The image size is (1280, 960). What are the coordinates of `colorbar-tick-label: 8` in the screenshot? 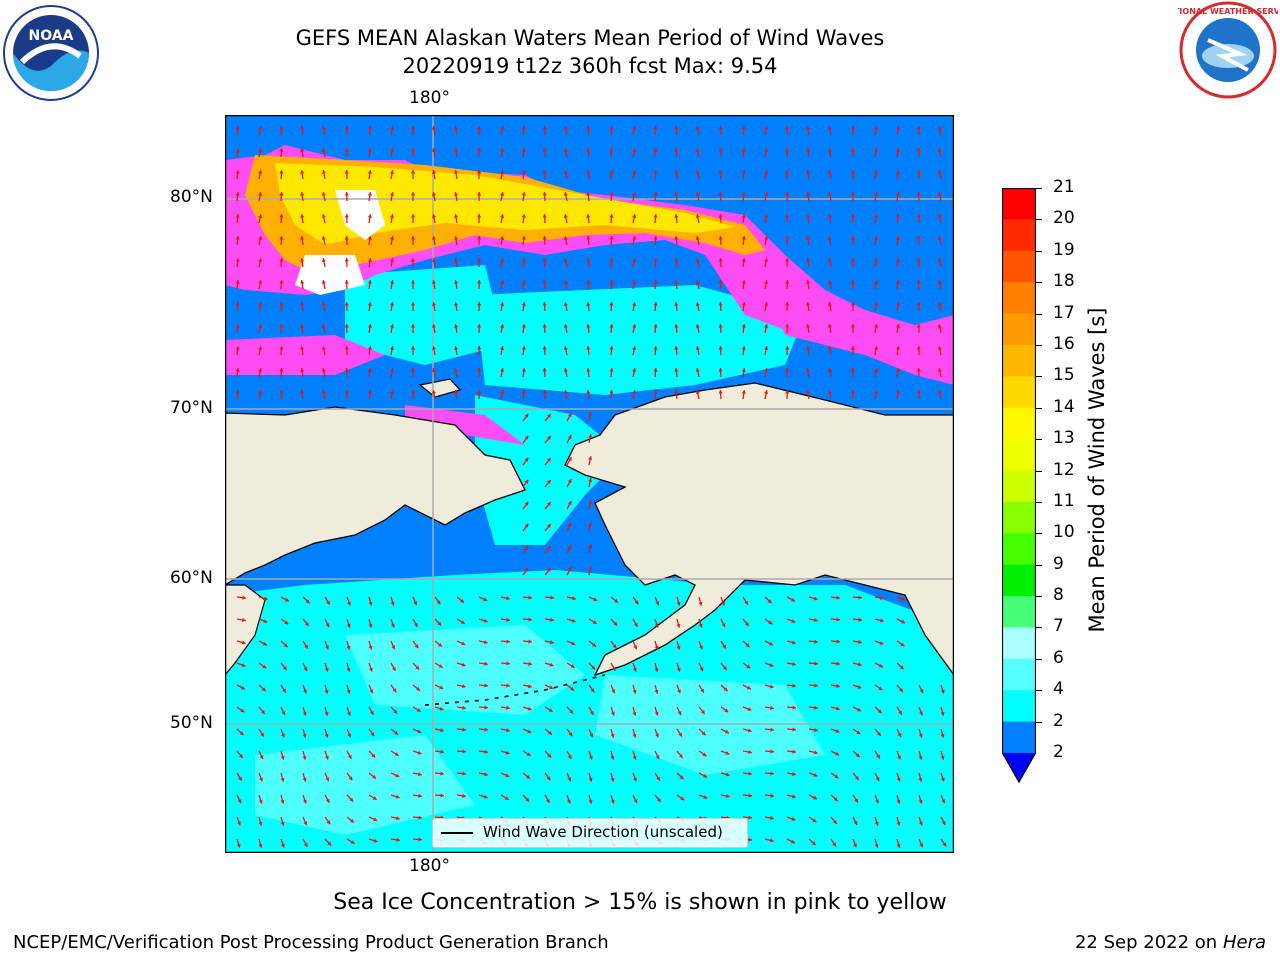 It's located at (1058, 595).